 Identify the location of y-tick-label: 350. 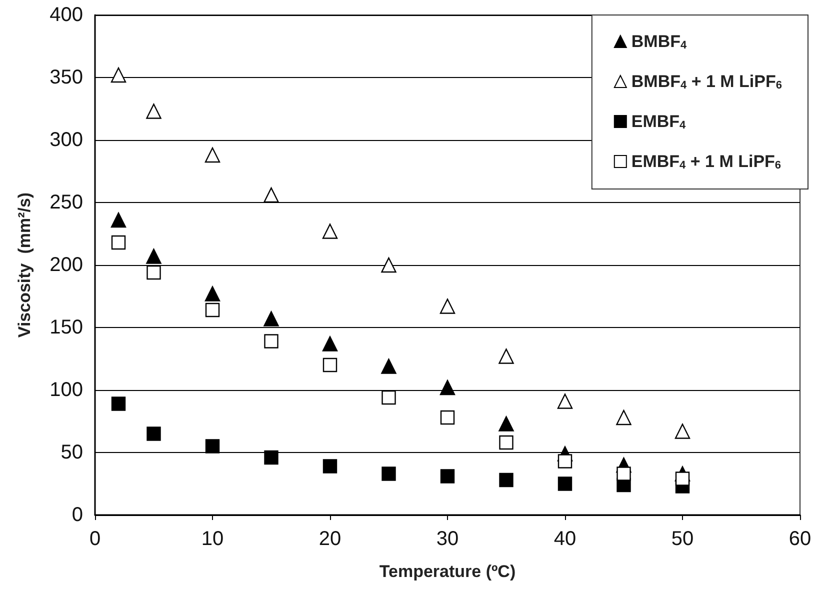
(66, 77).